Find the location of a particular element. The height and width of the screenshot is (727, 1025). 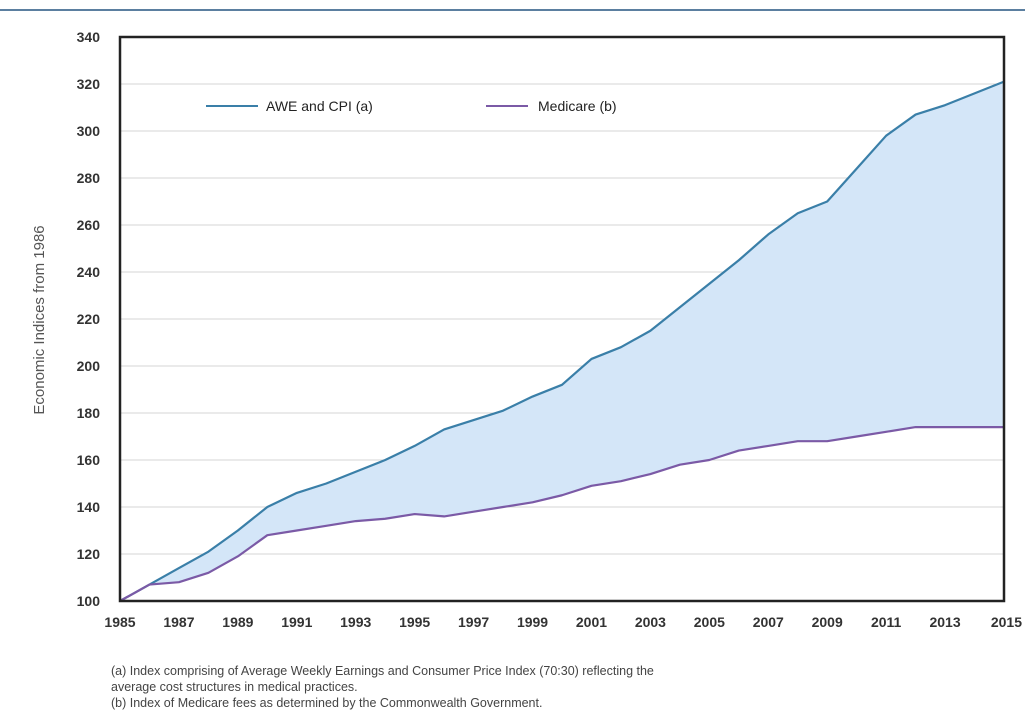

y-tick-label: 240 is located at coordinates (89, 272).